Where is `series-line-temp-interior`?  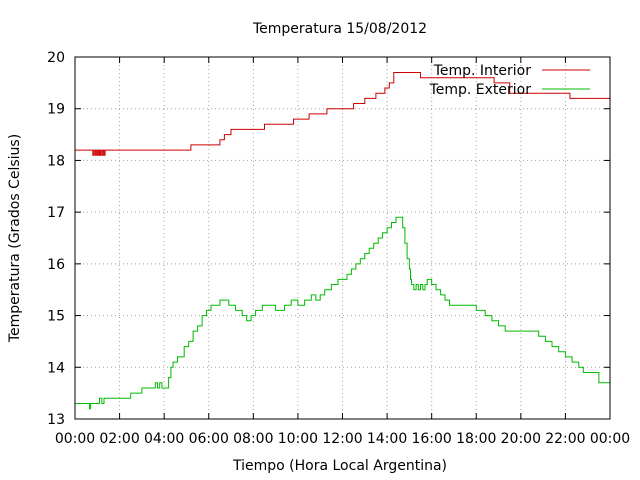 series-line-temp-interior is located at coordinates (342, 114).